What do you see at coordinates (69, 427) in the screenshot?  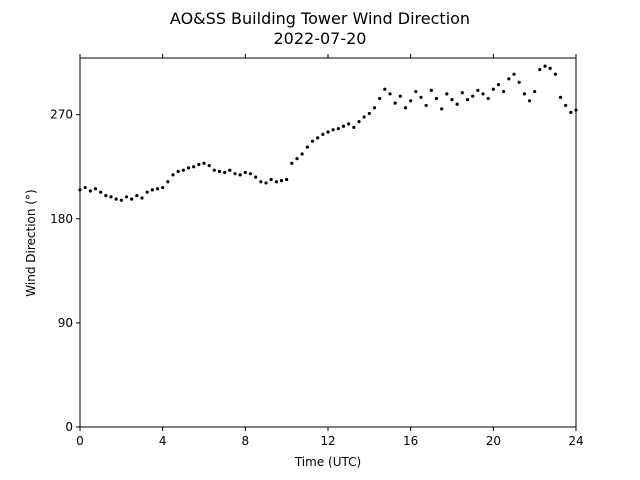 I see `y-tick-label: 0` at bounding box center [69, 427].